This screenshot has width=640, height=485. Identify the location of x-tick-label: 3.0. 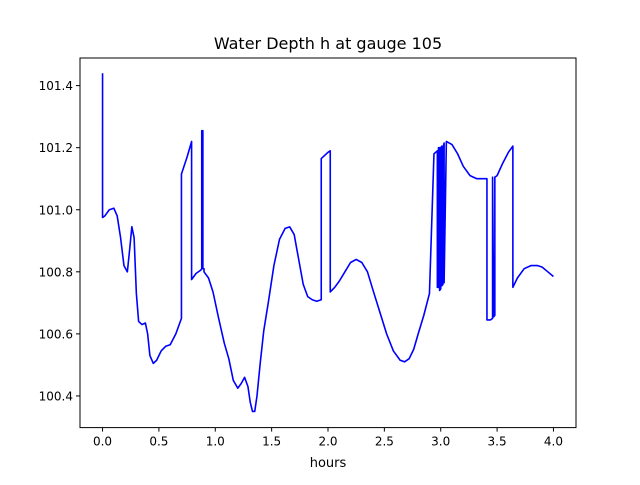
(440, 442).